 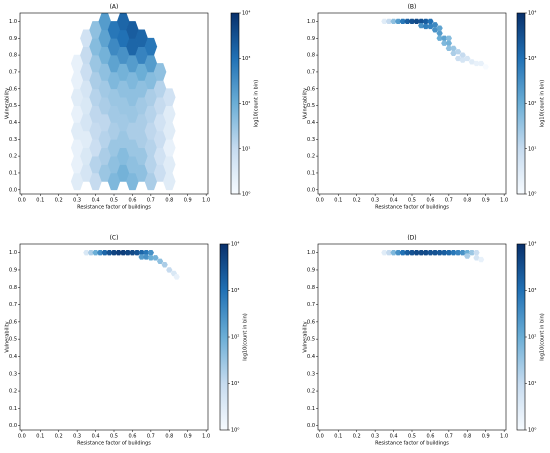 I want to click on chart-title: (D), so click(x=411, y=238).